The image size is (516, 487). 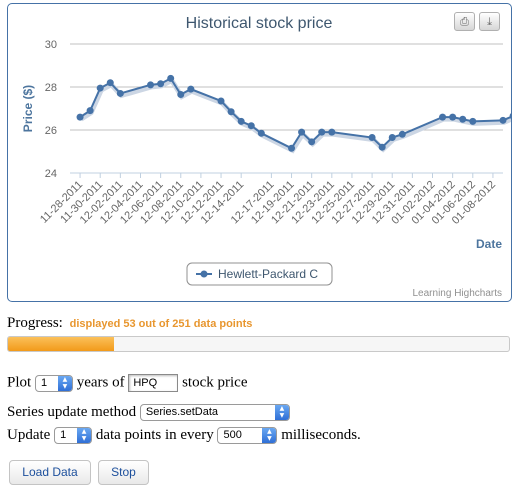 What do you see at coordinates (29, 435) in the screenshot?
I see `update-label: Update` at bounding box center [29, 435].